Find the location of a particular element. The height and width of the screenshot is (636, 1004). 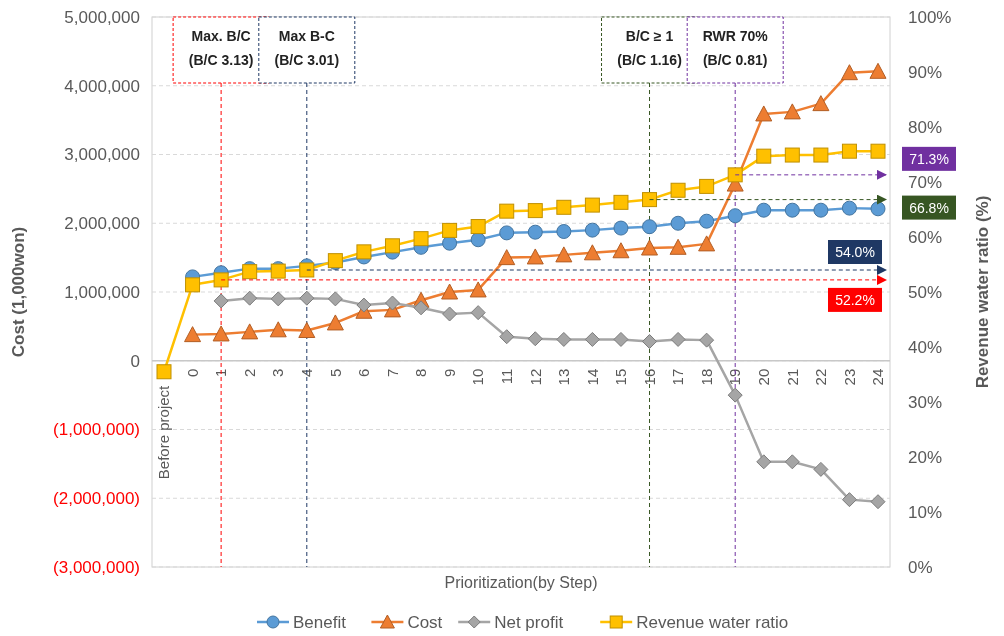

x-tick-label: 6 is located at coordinates (364, 373).